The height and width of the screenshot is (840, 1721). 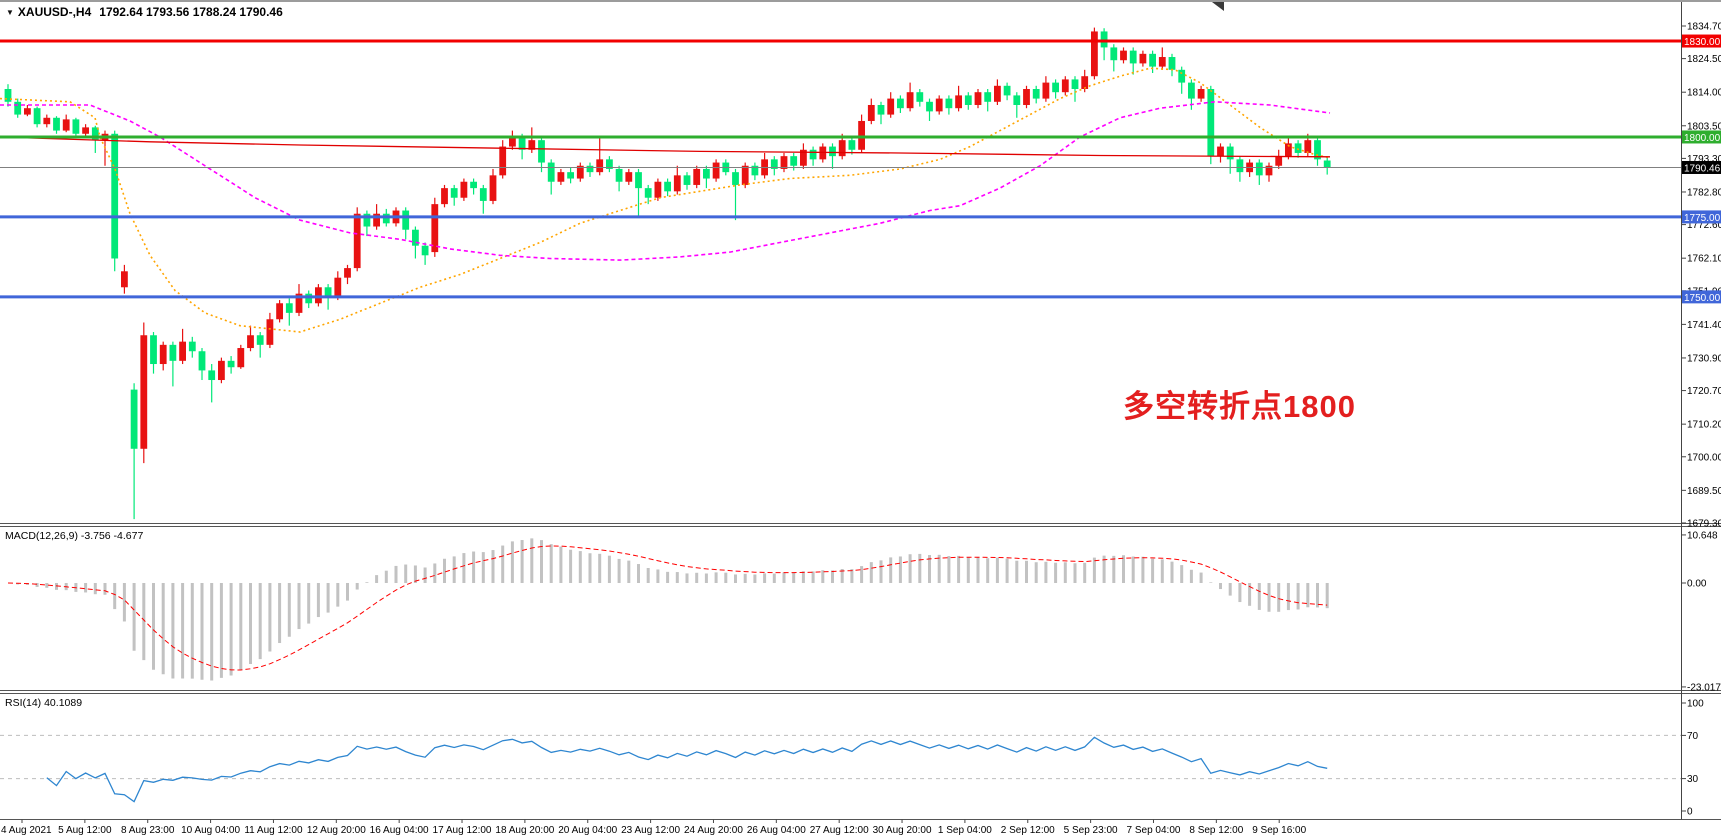 I want to click on price-badge-label: 1800.00, so click(x=1702, y=138).